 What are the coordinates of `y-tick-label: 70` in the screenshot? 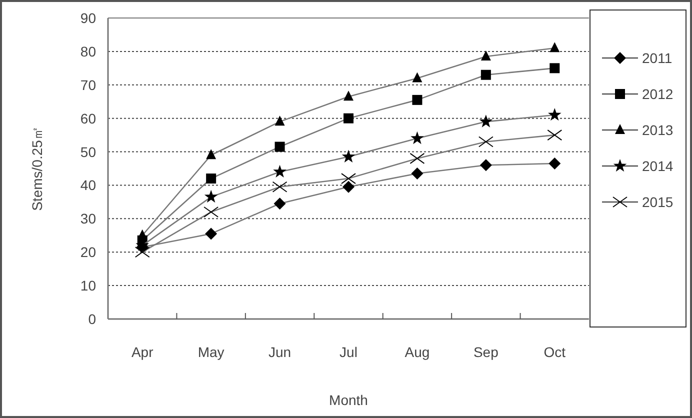 It's located at (88, 84).